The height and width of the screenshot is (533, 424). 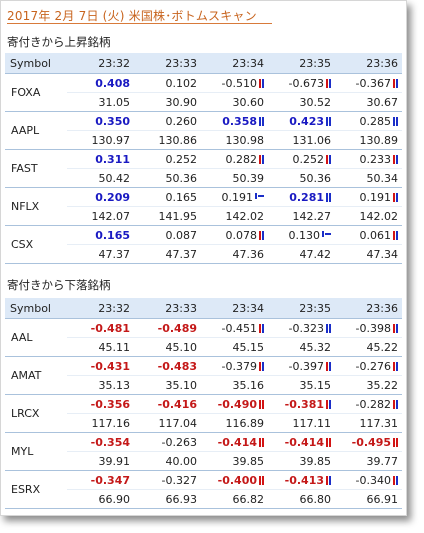 What do you see at coordinates (100, 347) in the screenshot?
I see `price-cell: 45.11` at bounding box center [100, 347].